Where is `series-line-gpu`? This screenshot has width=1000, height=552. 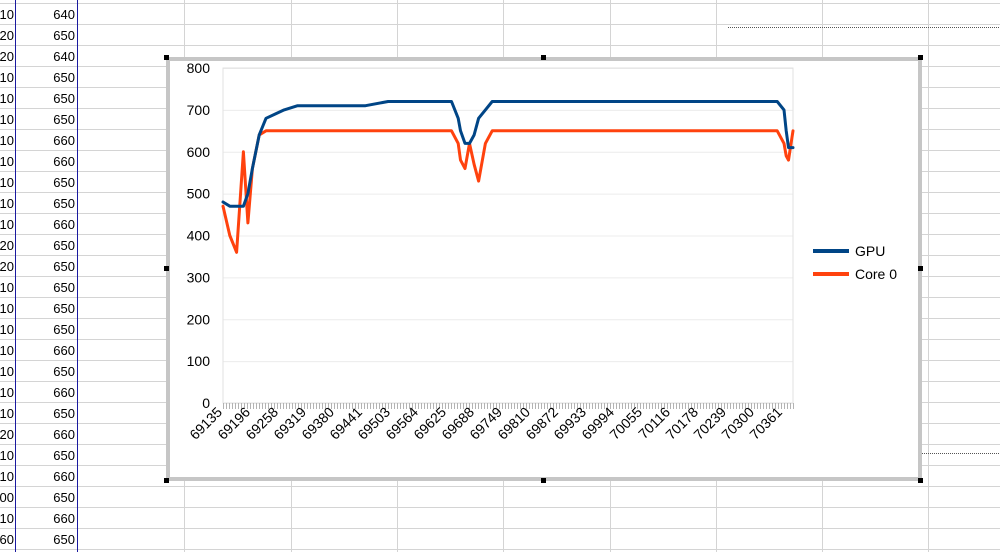
series-line-gpu is located at coordinates (508, 154).